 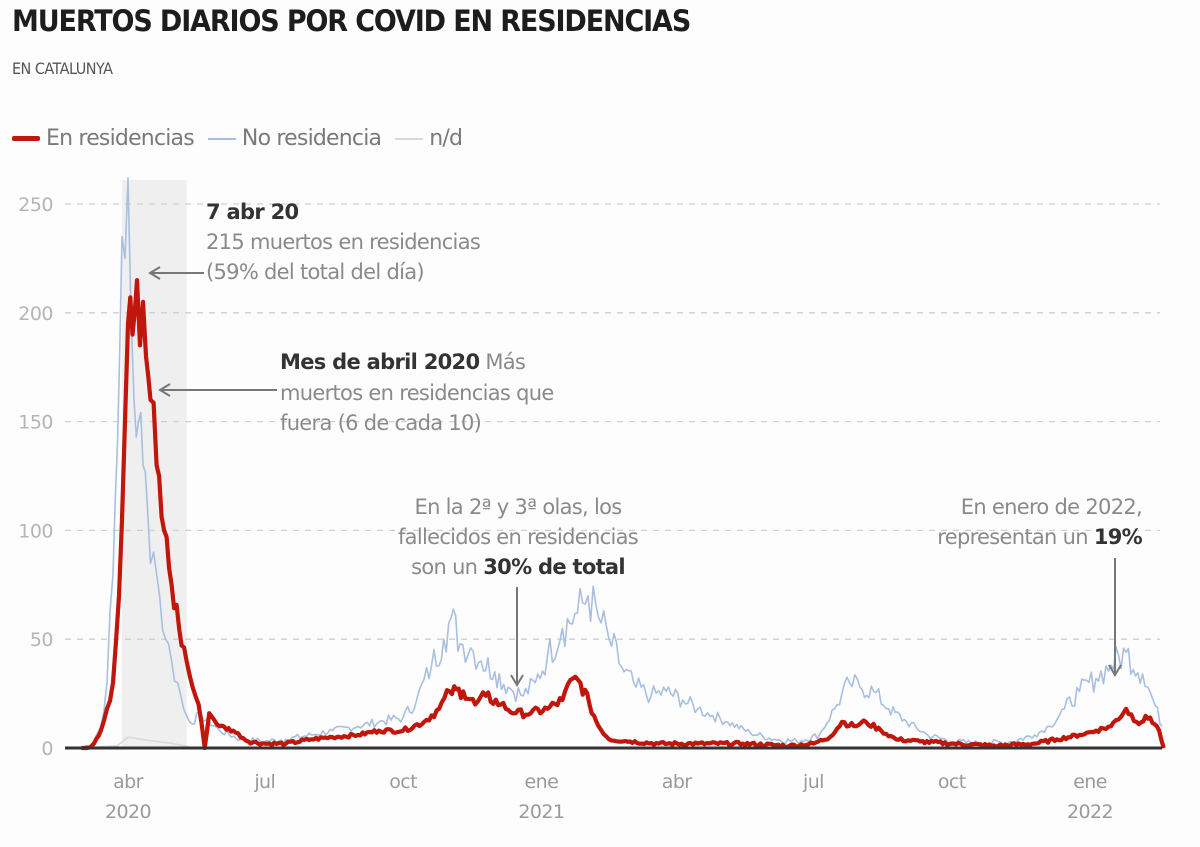 I want to click on legend: En residencias No residencia n/d, so click(x=244, y=138).